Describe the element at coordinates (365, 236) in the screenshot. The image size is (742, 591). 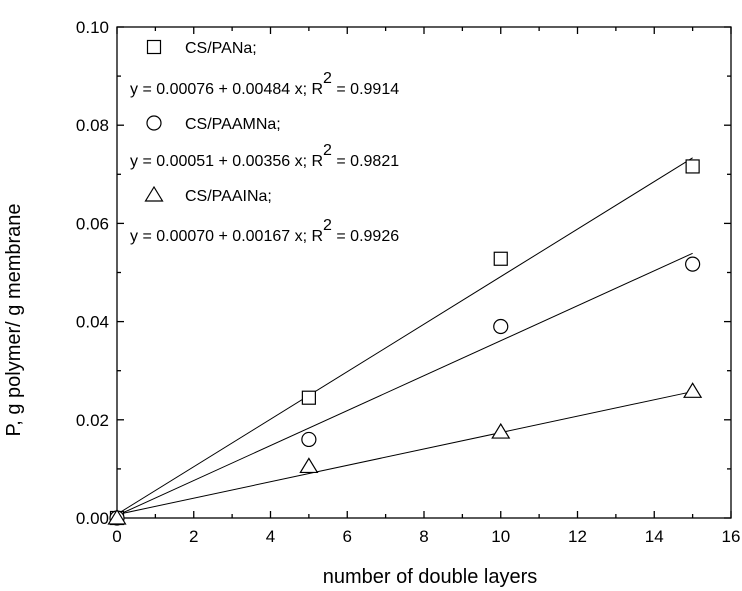
I see `equation-r2-value: = 0.9926` at that location.